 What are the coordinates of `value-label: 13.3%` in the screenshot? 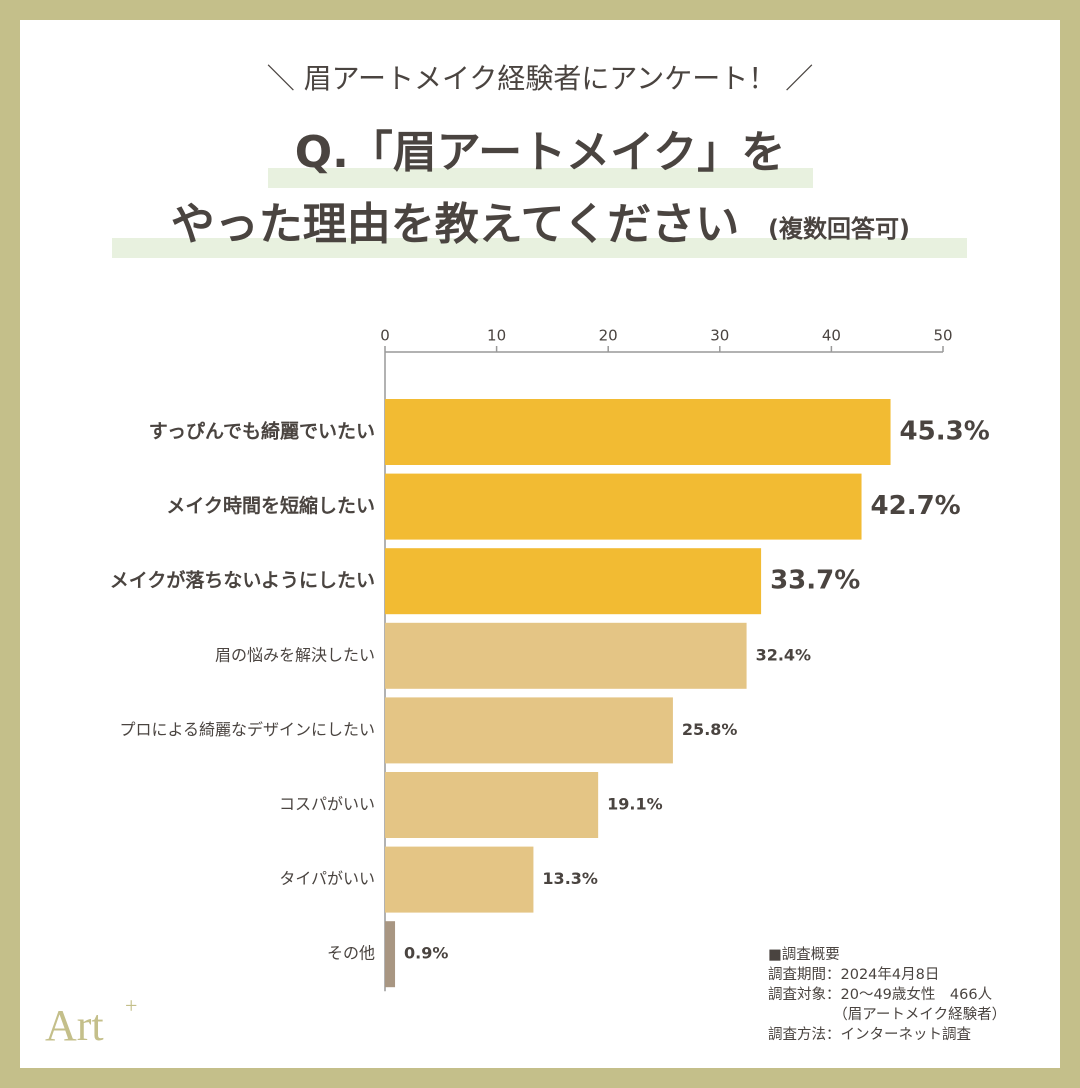 It's located at (570, 878).